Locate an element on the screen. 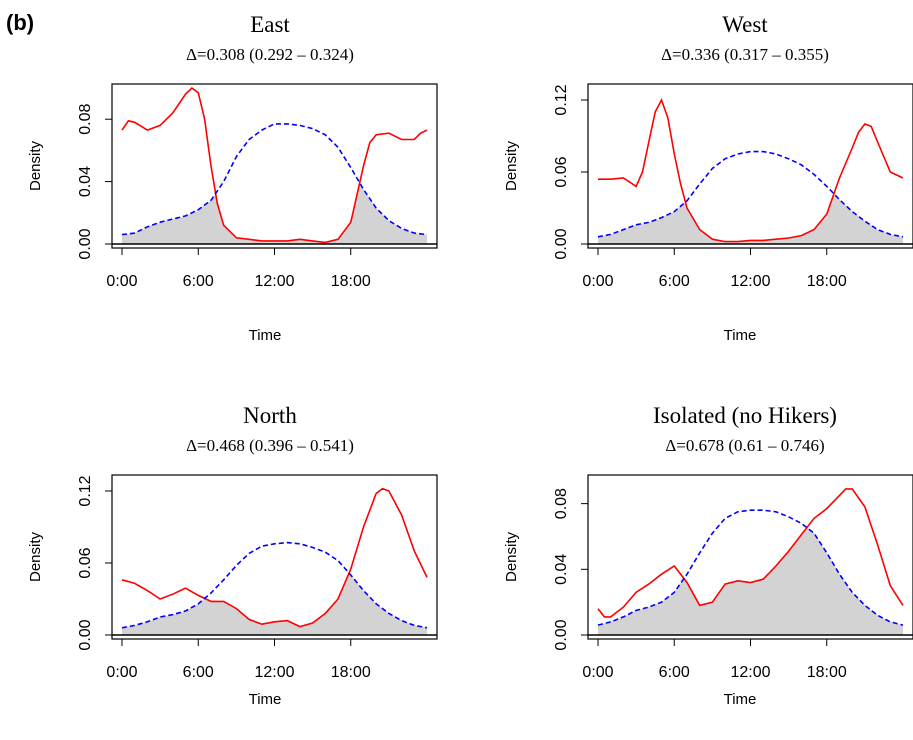  panel-subtitle: Δ=0.308 (0.292 – 0.324) is located at coordinates (270, 54).